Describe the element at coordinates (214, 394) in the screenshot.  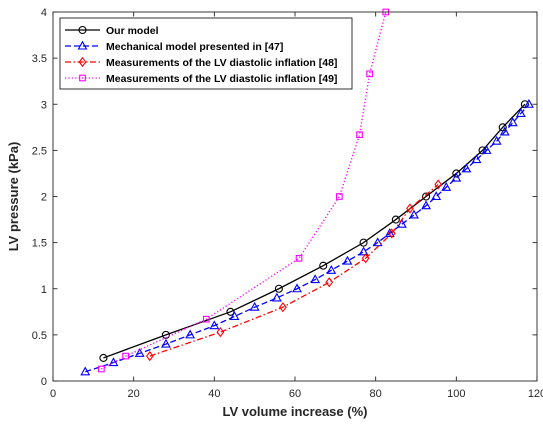
I see `x-tick-label: 40` at that location.